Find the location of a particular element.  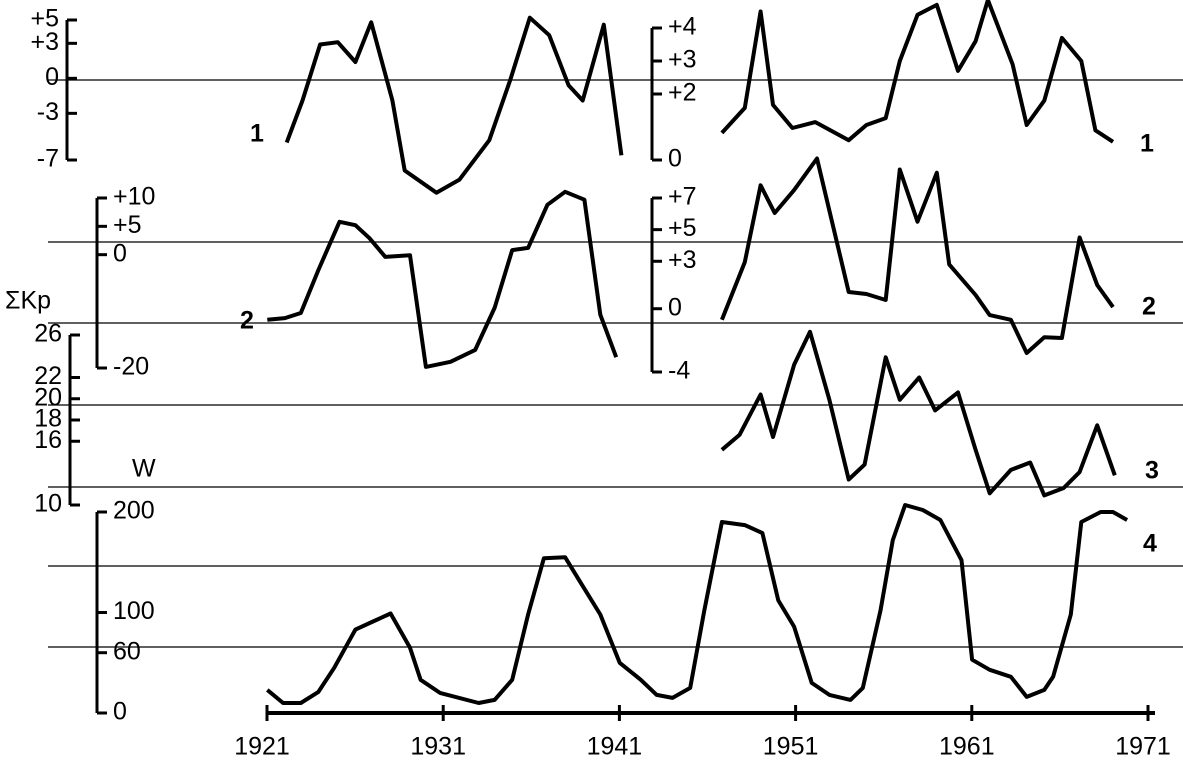

y-tick-label: 60 is located at coordinates (127, 651).